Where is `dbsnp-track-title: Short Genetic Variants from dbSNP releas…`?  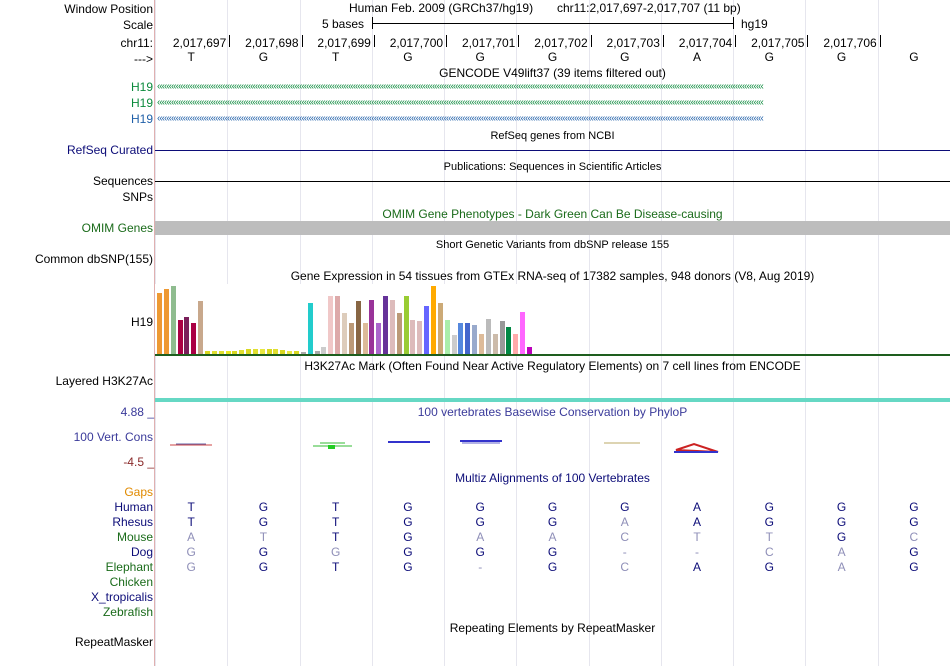 dbsnp-track-title: Short Genetic Variants from dbSNP releas… is located at coordinates (552, 245).